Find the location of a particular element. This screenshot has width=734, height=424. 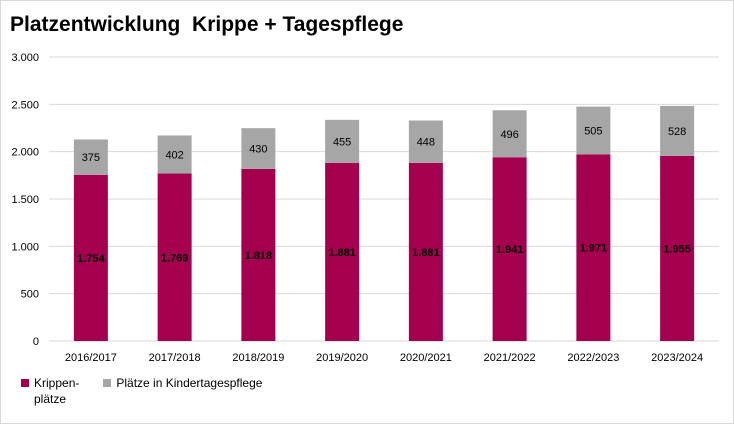

data-label: 402 is located at coordinates (174, 156).